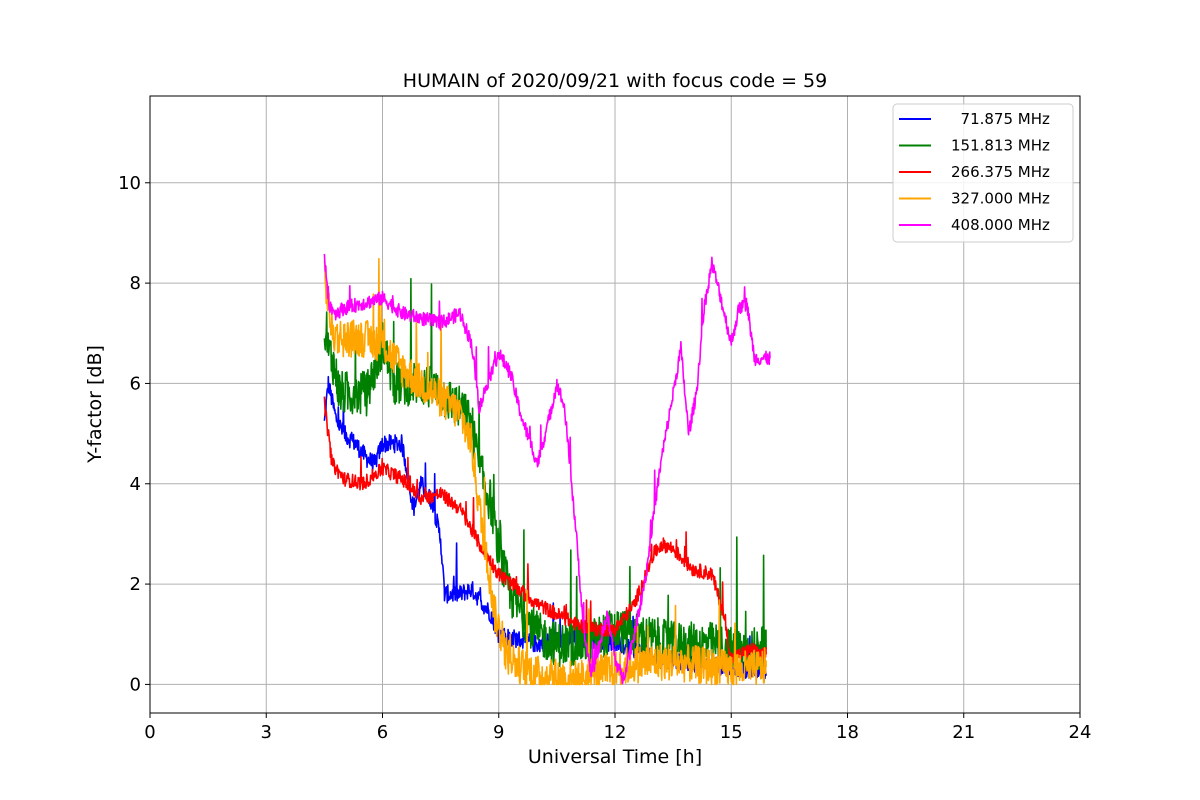  Describe the element at coordinates (498, 732) in the screenshot. I see `x-tick-label: 9` at that location.